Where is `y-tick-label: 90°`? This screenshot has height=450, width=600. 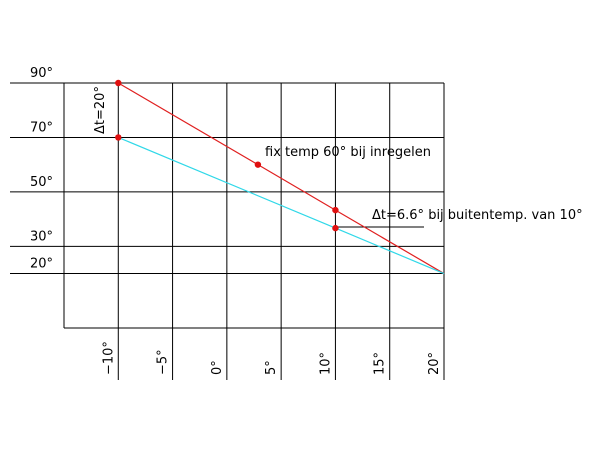 y-tick-label: 90° is located at coordinates (41, 73).